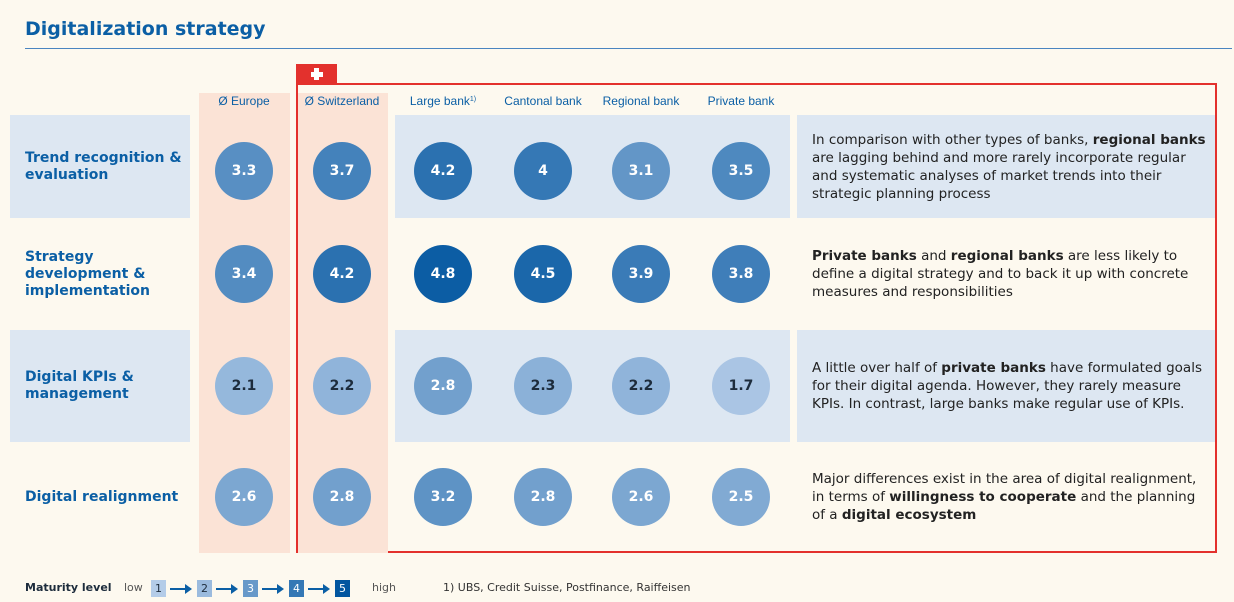 The image size is (1234, 602). Describe the element at coordinates (993, 368) in the screenshot. I see `comment-segment: private banks` at that location.